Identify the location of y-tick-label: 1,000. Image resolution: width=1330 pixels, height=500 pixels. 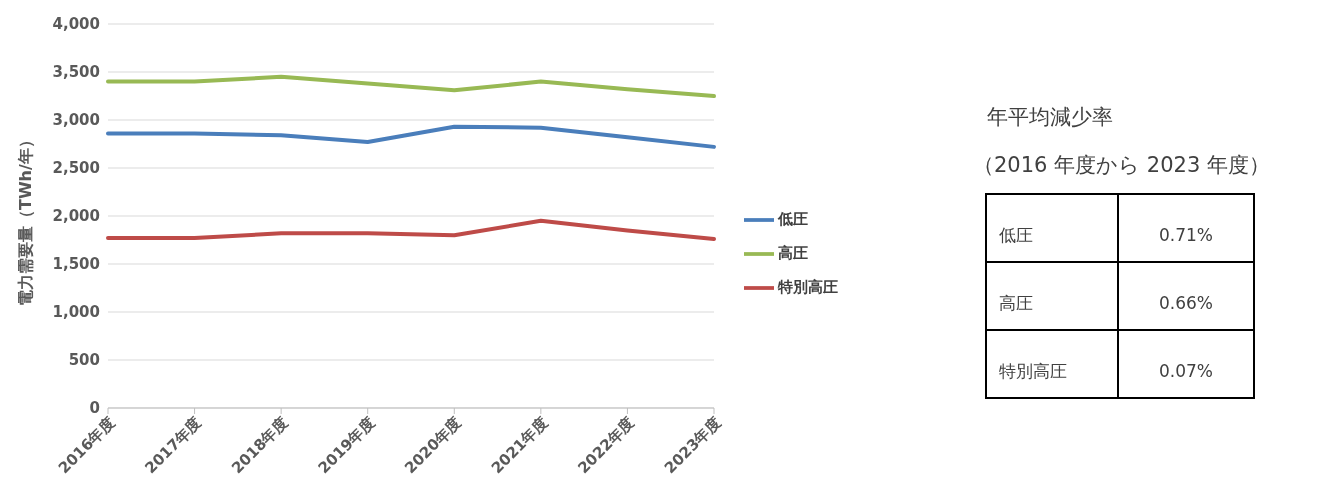
(76, 312).